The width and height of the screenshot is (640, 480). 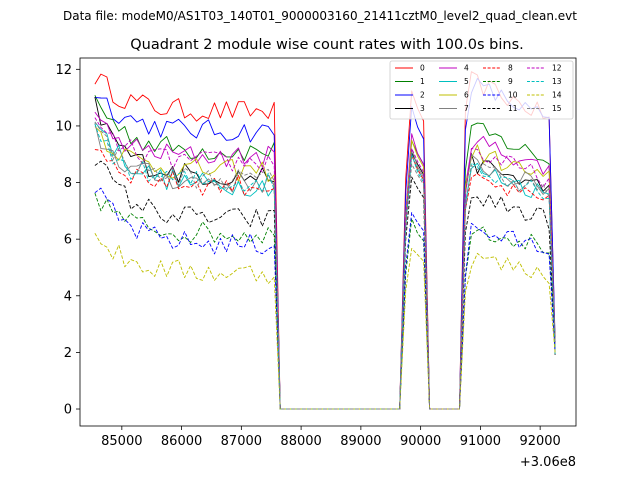 What do you see at coordinates (557, 95) in the screenshot?
I see `legend-label-14: 14` at bounding box center [557, 95].